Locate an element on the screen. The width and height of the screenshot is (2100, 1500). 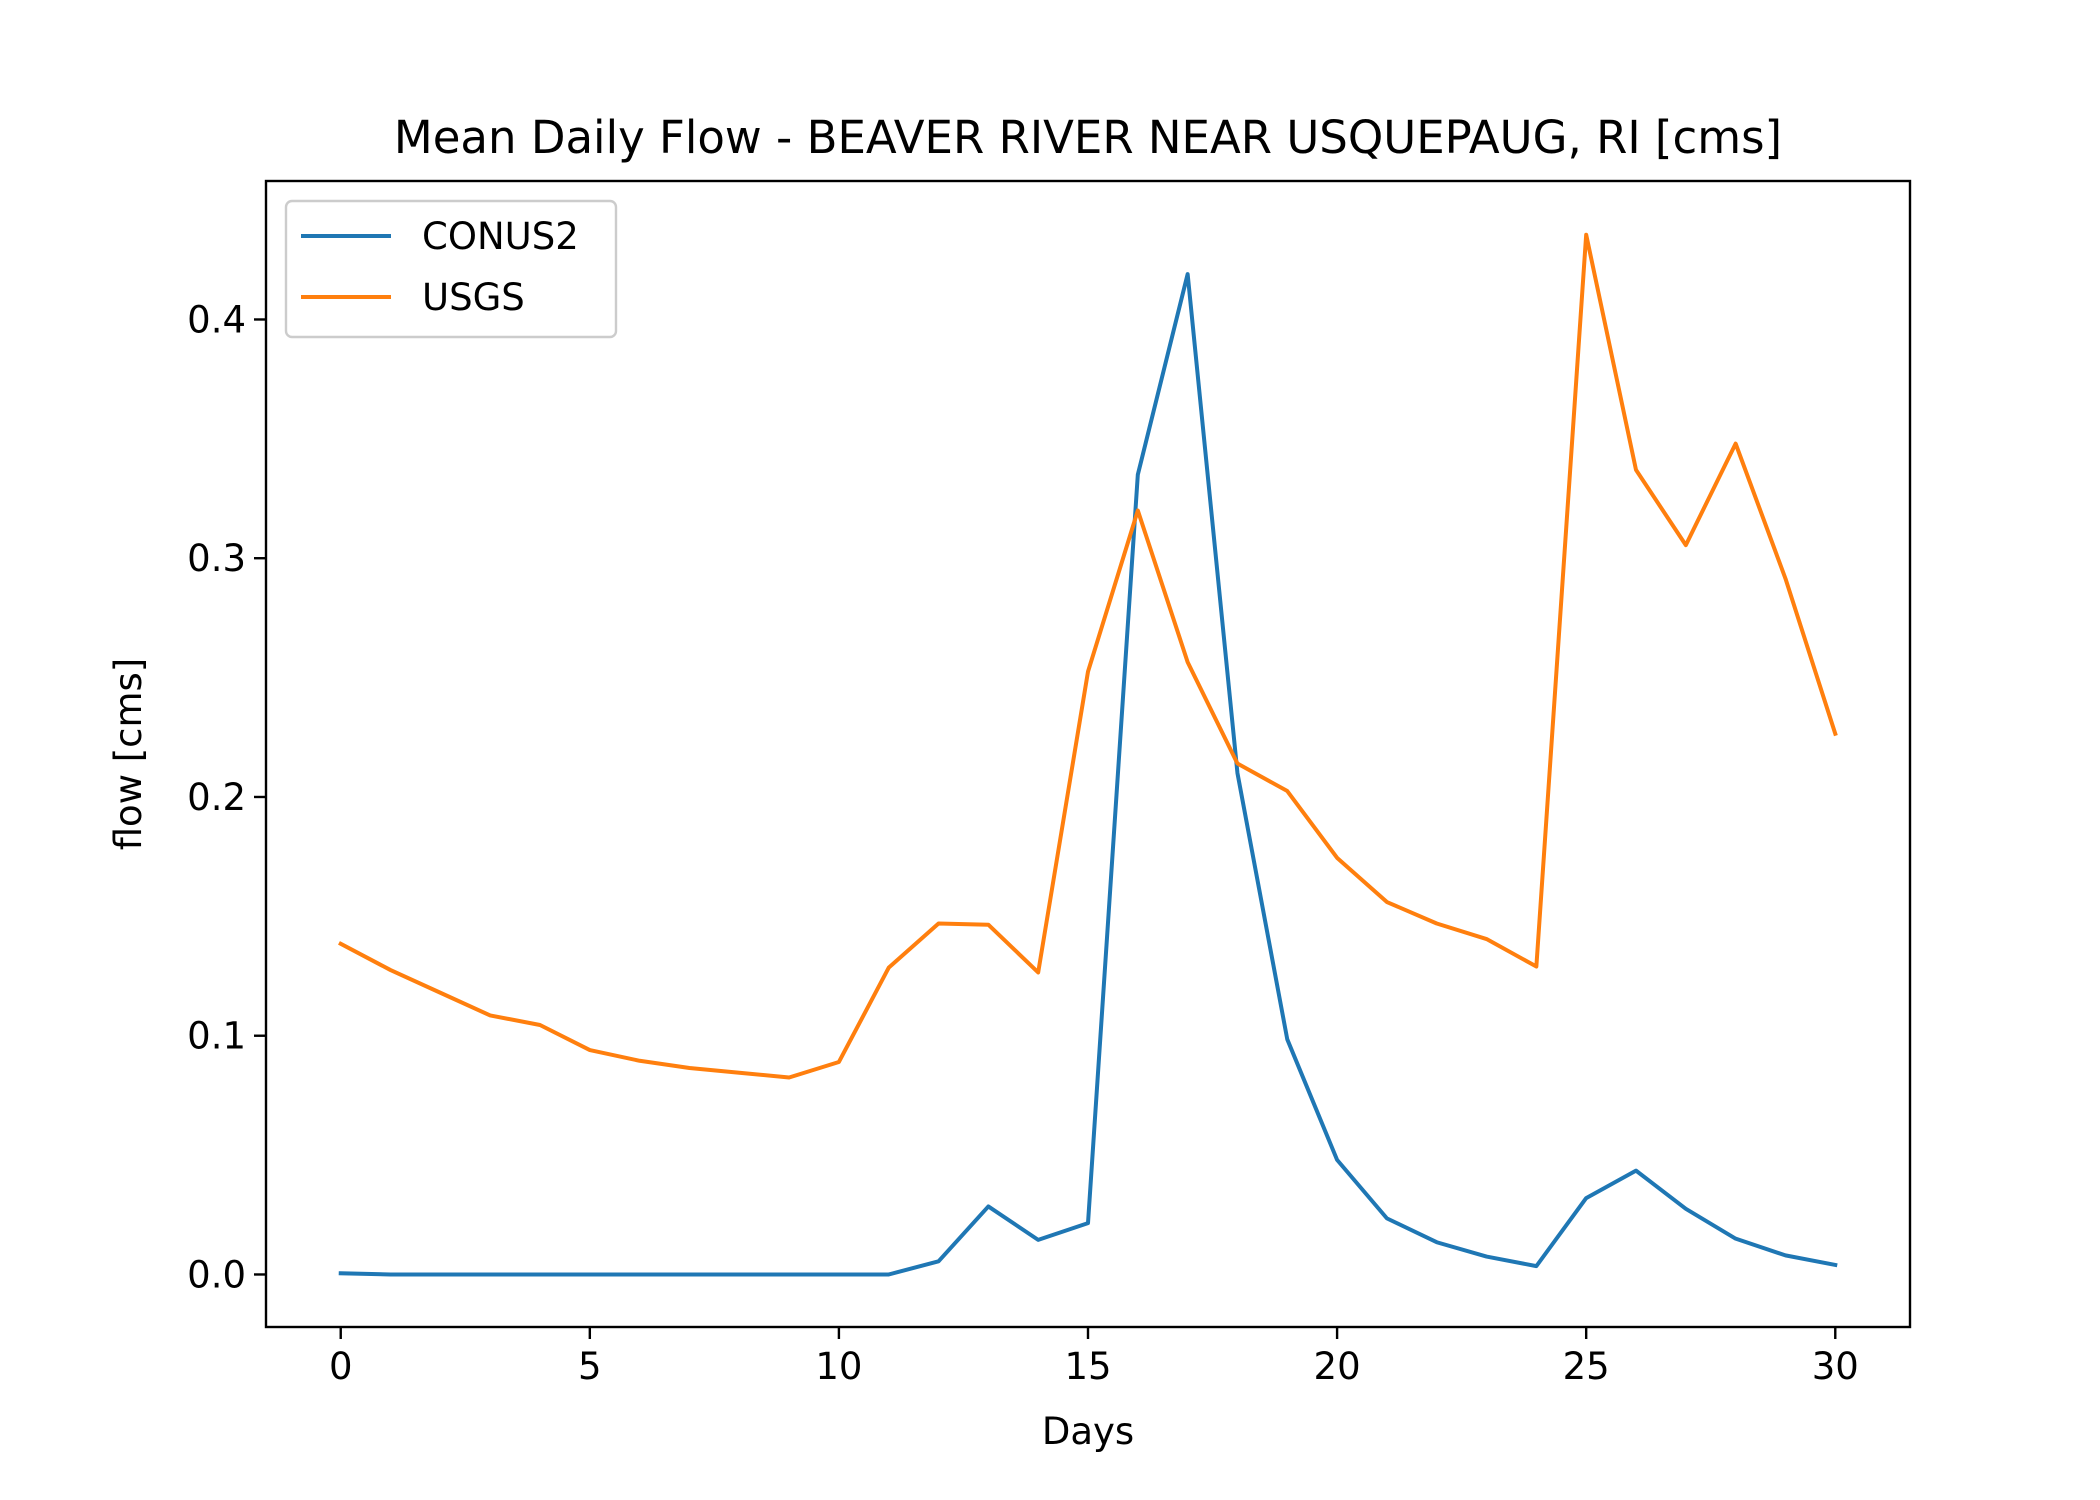
y-tick-label: 0.1 is located at coordinates (216, 1036).